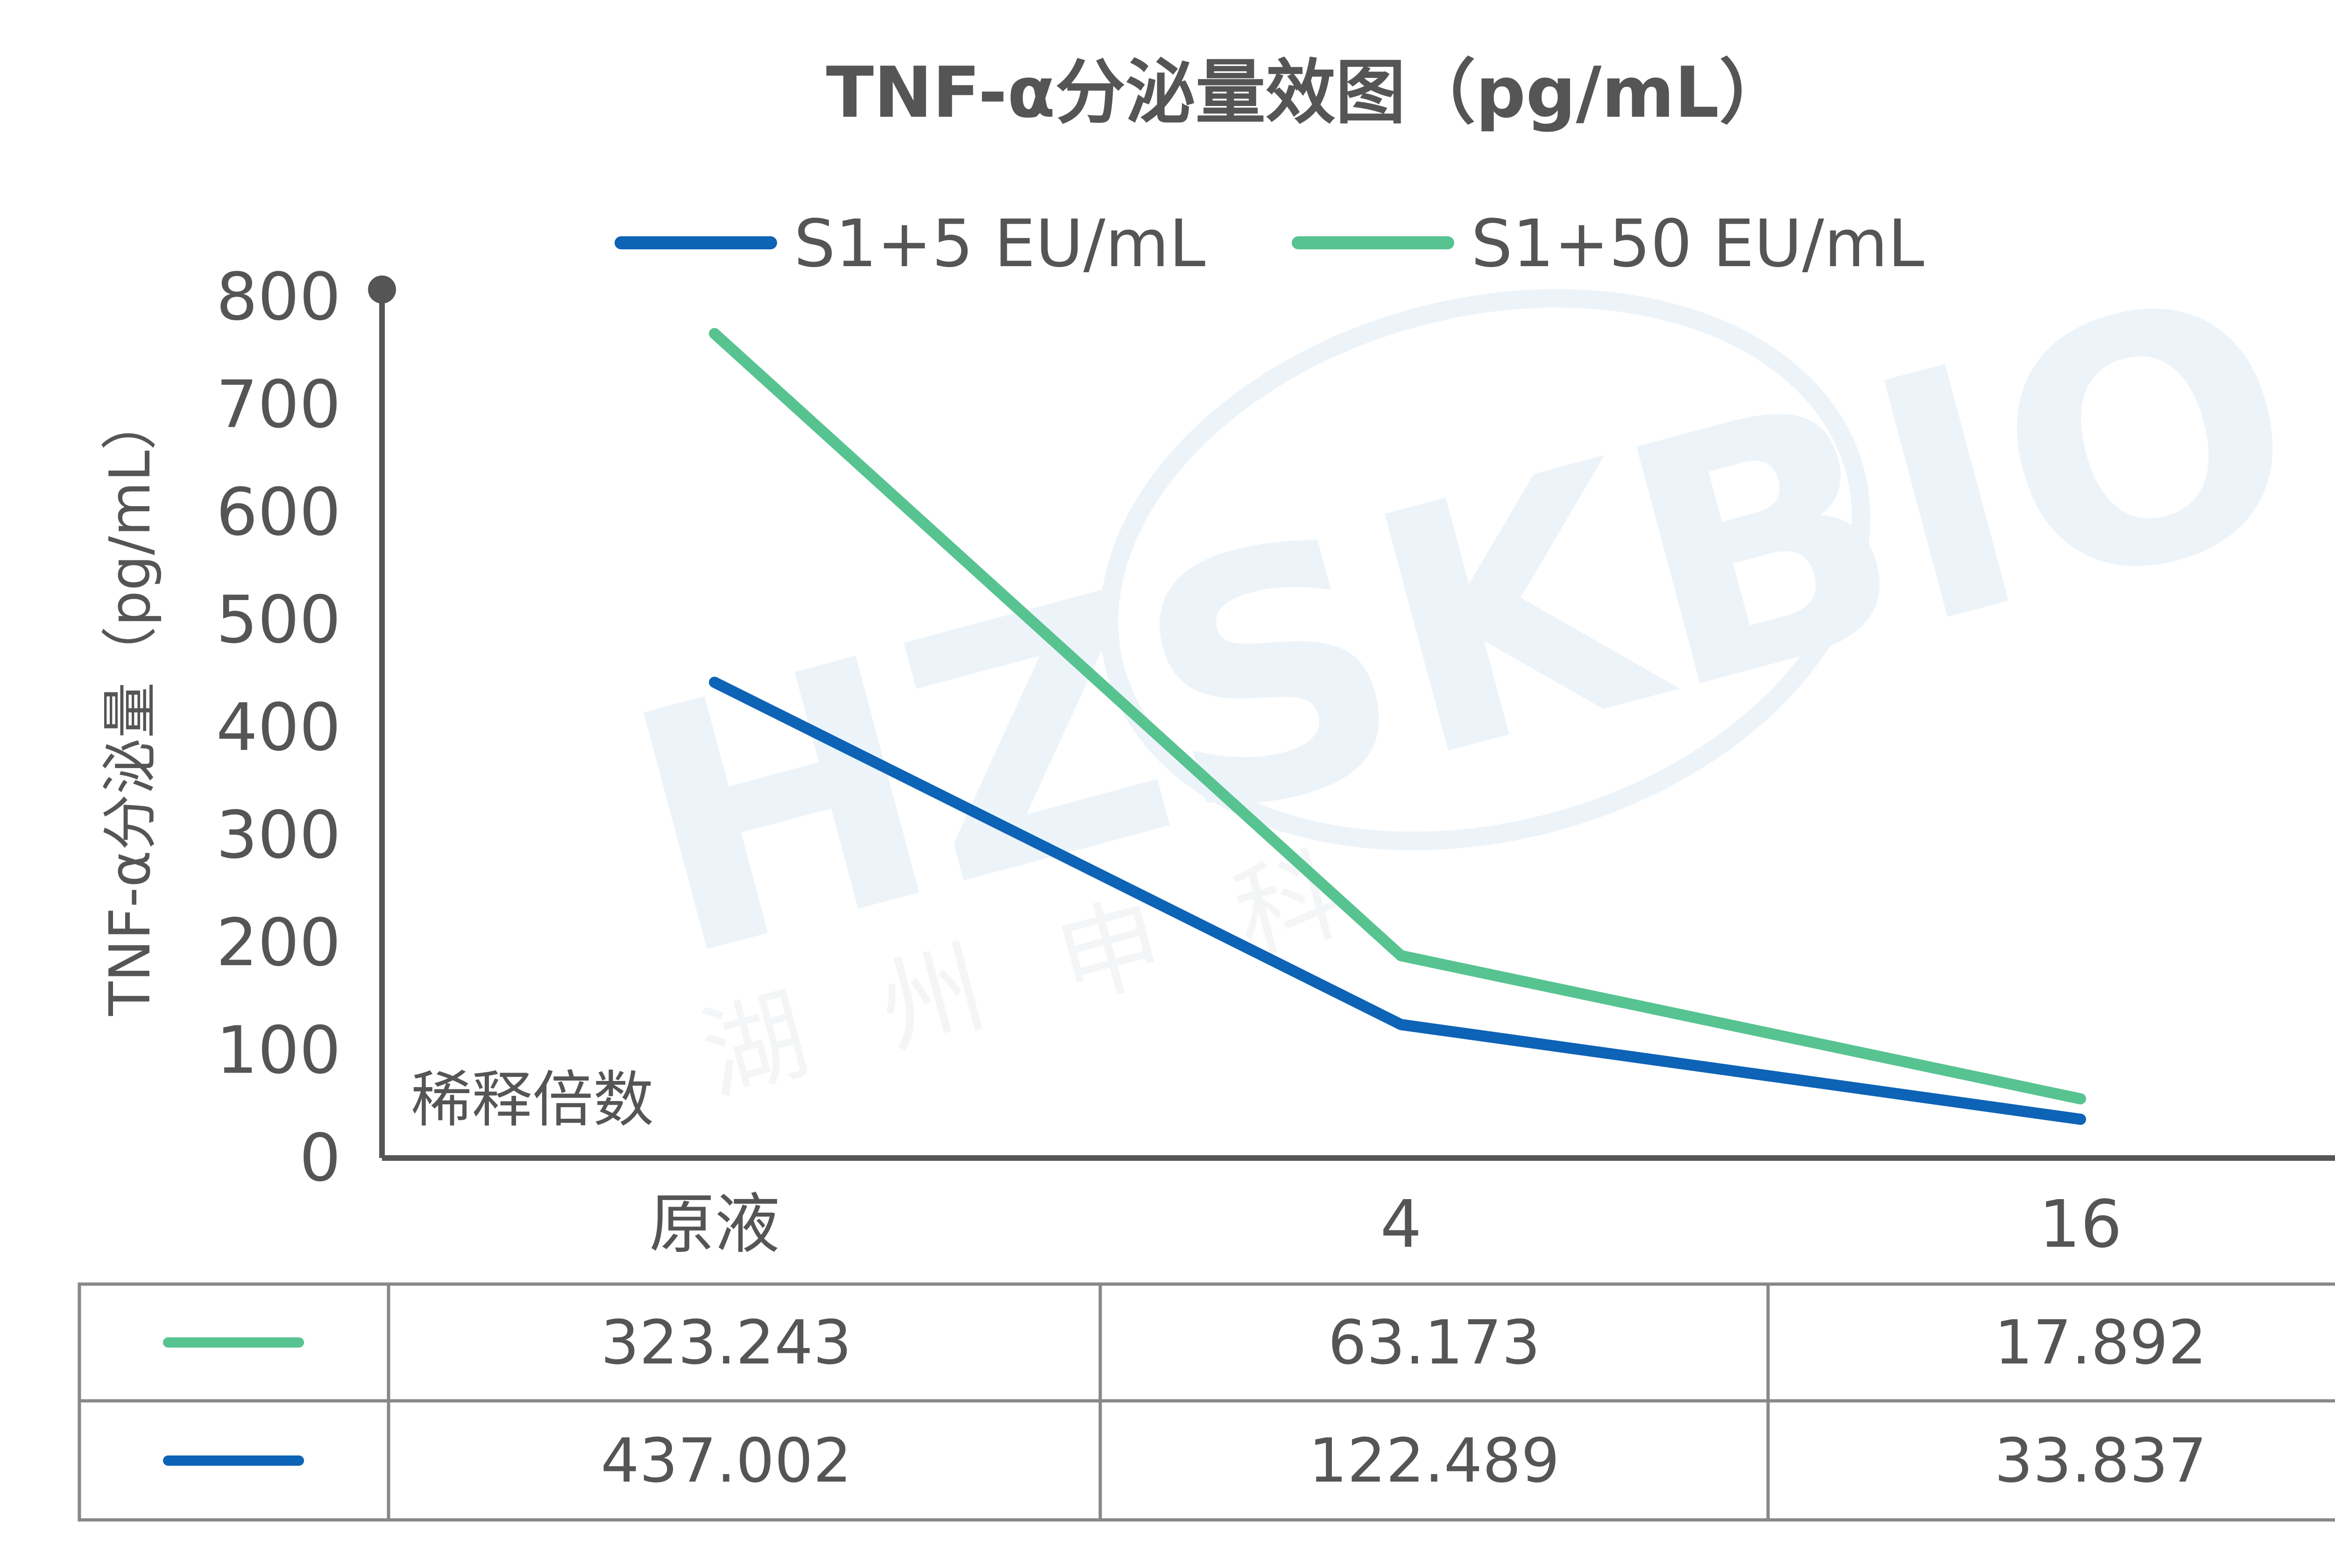 The width and height of the screenshot is (2335, 1568). What do you see at coordinates (279, 620) in the screenshot?
I see `y-tick-label: 500` at bounding box center [279, 620].